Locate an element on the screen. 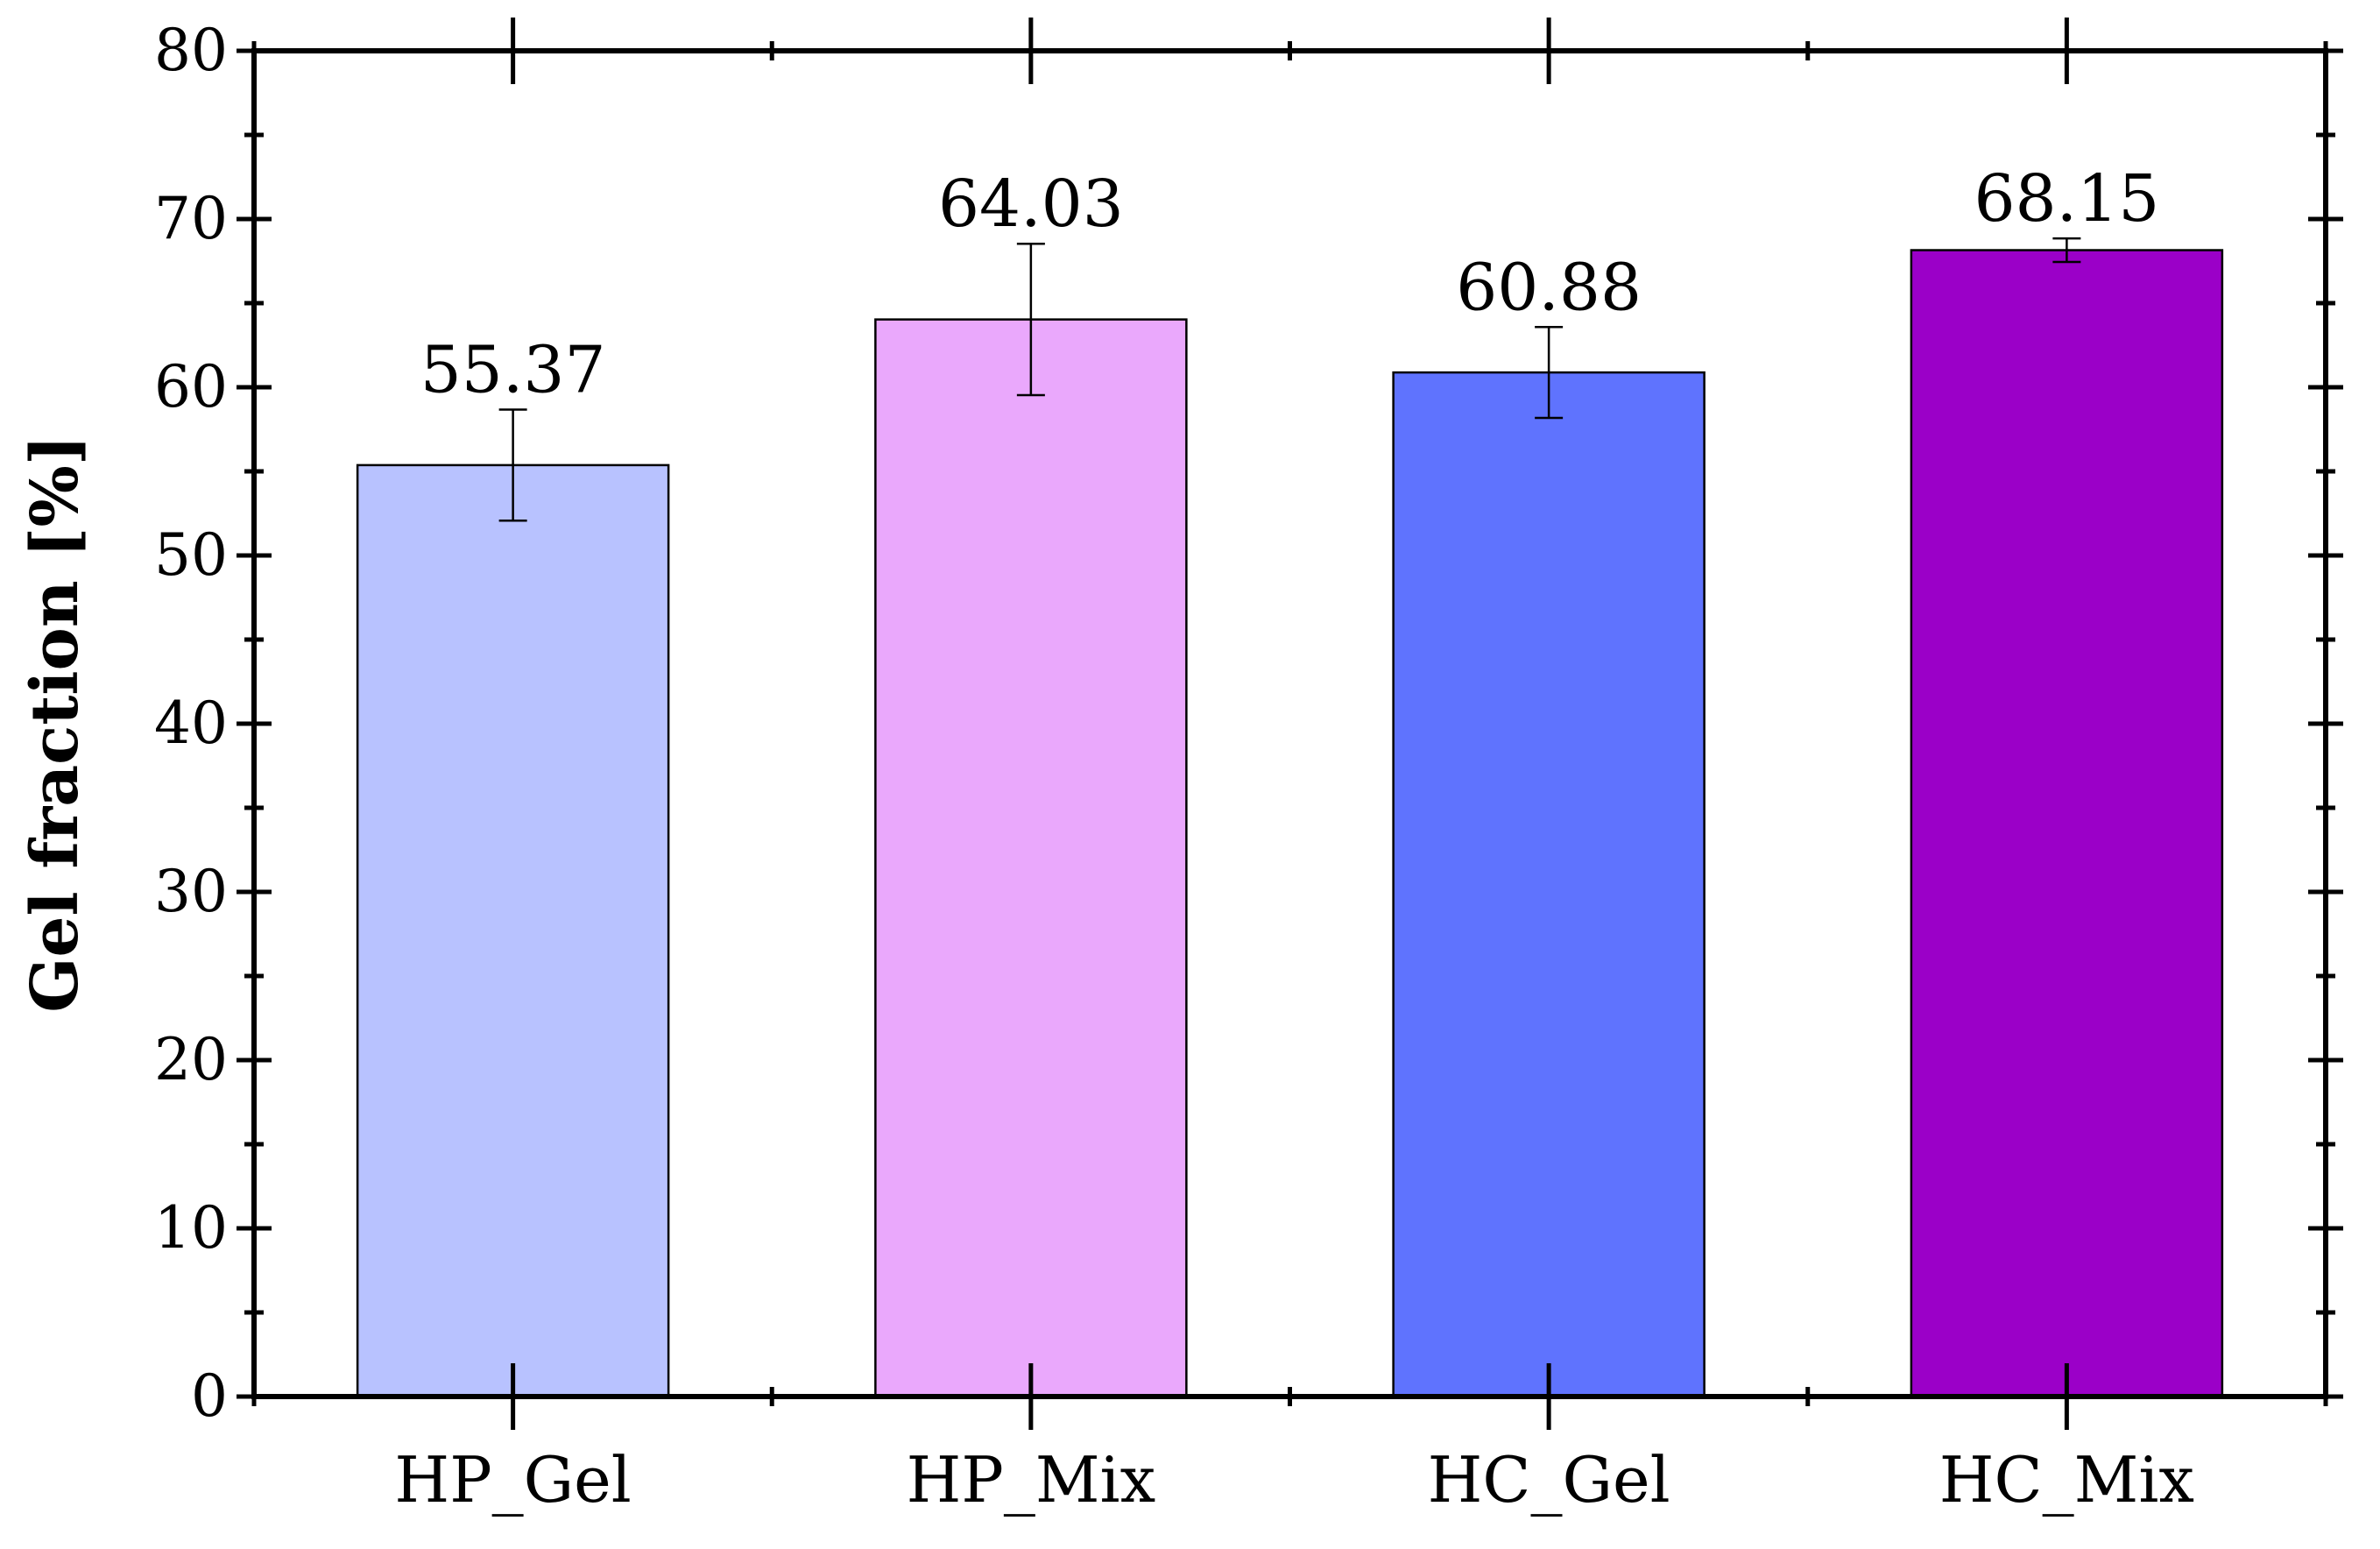 The image size is (2380, 1549). y-tick-label: 30 is located at coordinates (191, 891).